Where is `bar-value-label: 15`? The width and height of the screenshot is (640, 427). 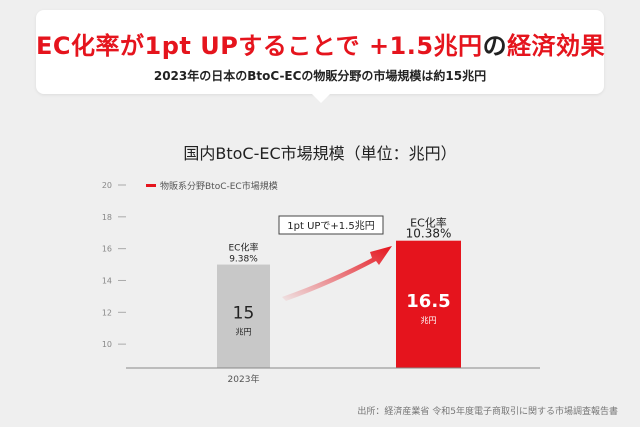 bar-value-label: 15 is located at coordinates (244, 313).